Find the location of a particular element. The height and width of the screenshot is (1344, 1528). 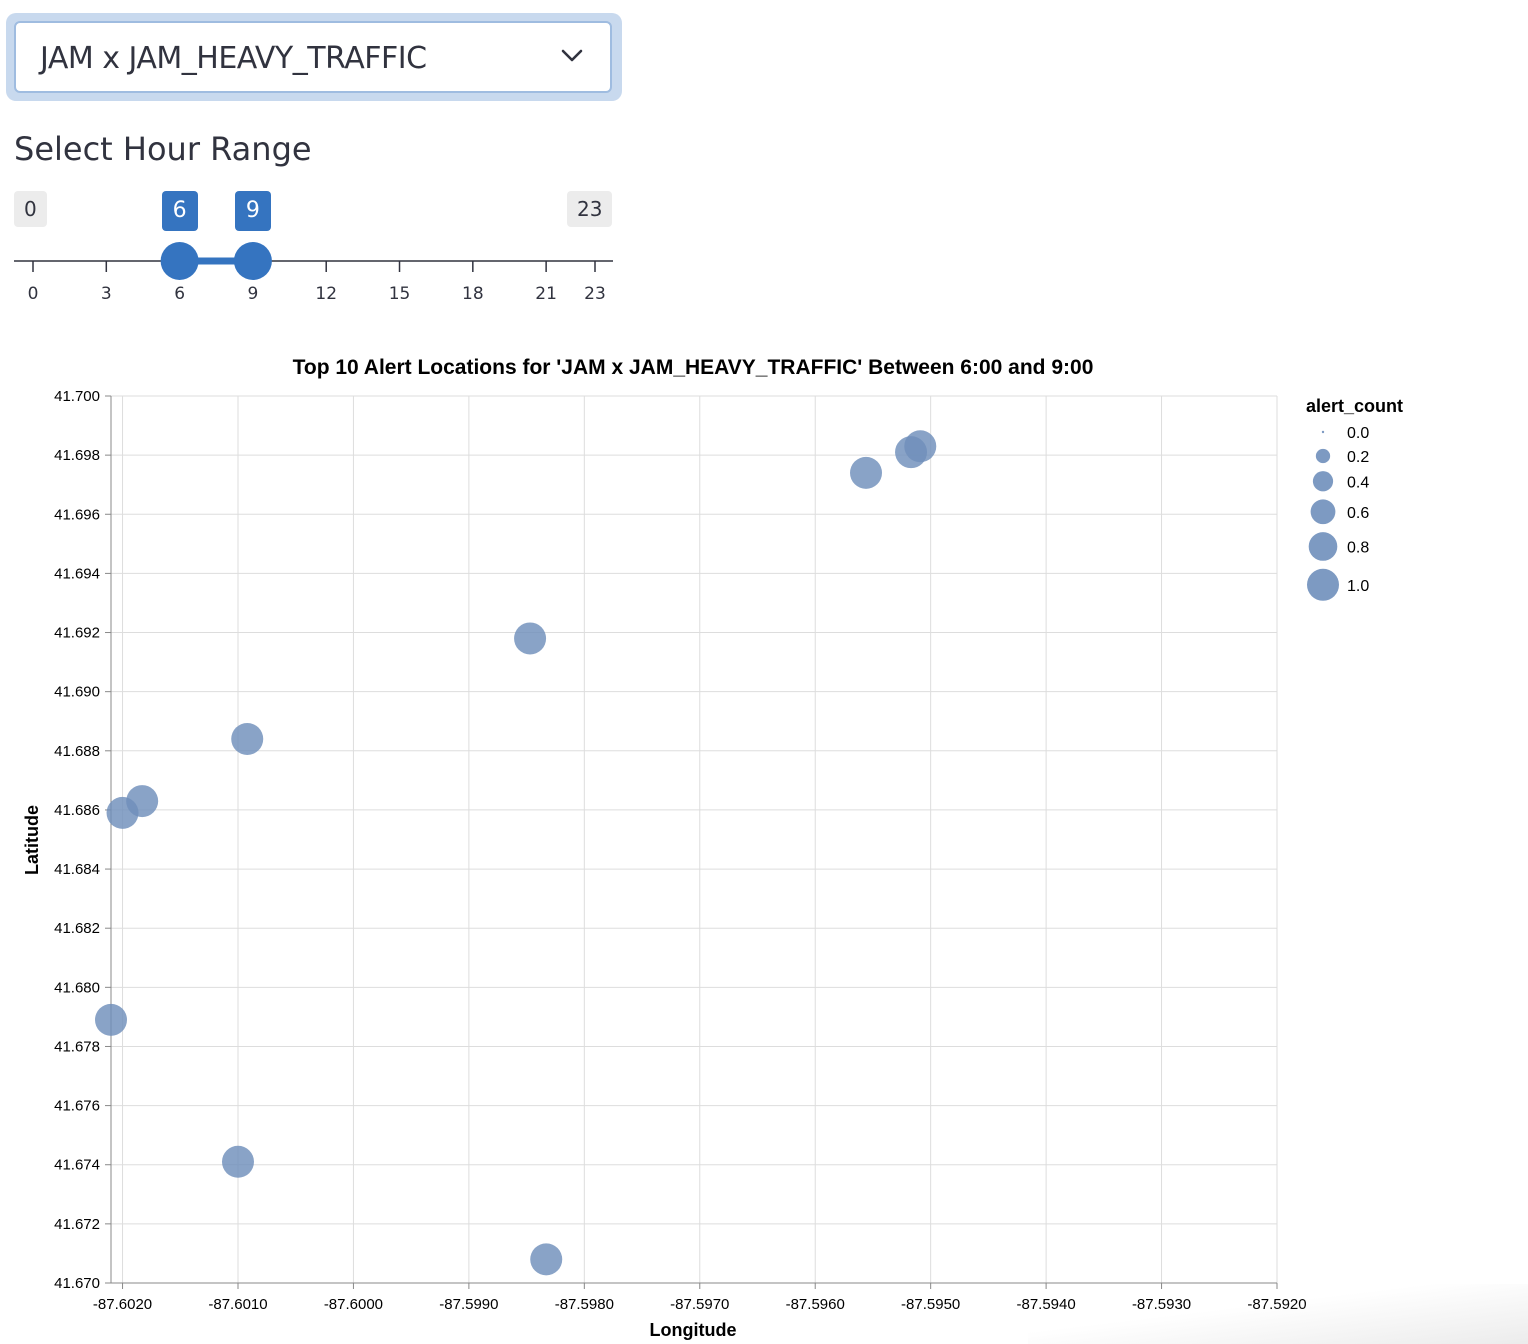

slider-tick-label: 21 is located at coordinates (546, 294).